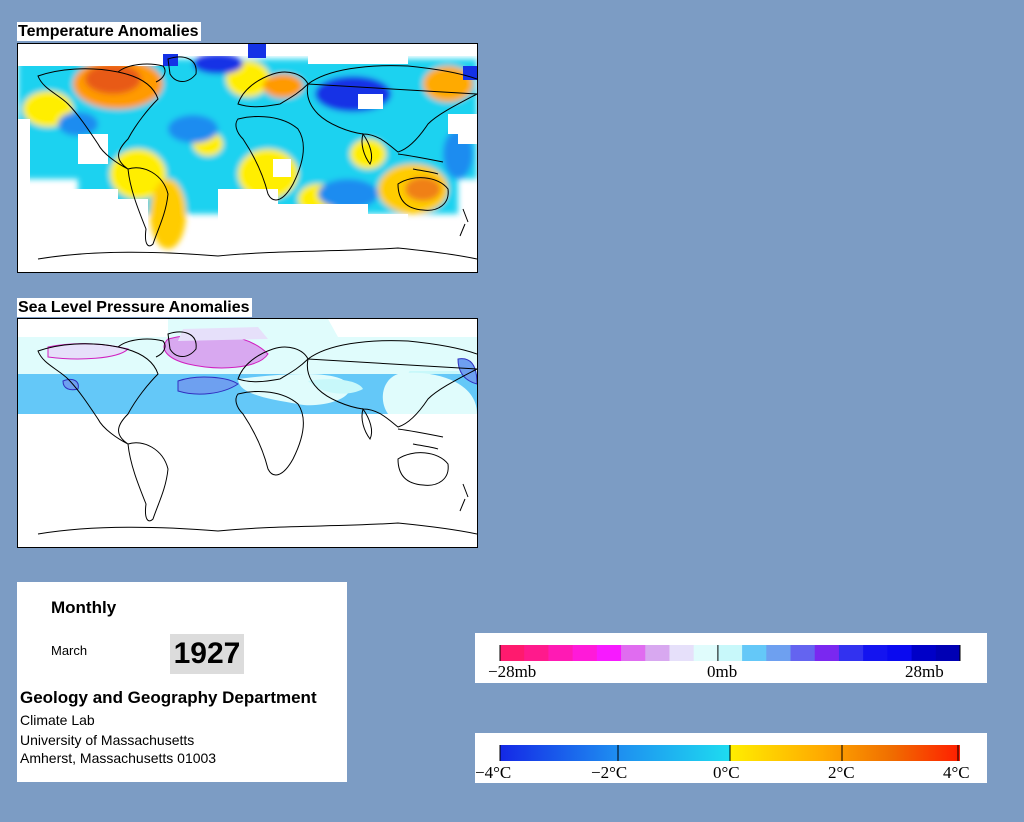 This screenshot has height=822, width=1024. What do you see at coordinates (731, 758) in the screenshot?
I see `temperature-legend: −4°C −2°C 0°C 2°C 4°C` at bounding box center [731, 758].